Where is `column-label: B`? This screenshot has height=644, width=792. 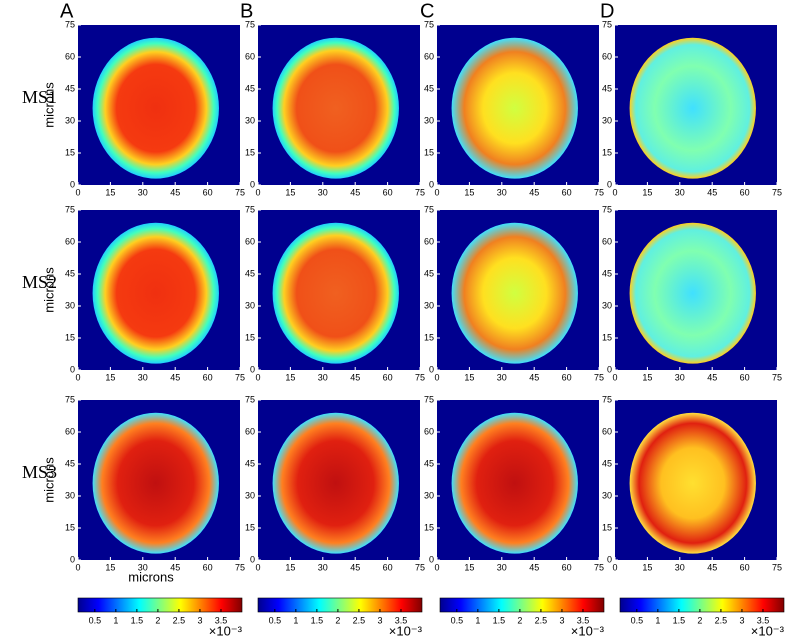
column-label: B is located at coordinates (246, 11).